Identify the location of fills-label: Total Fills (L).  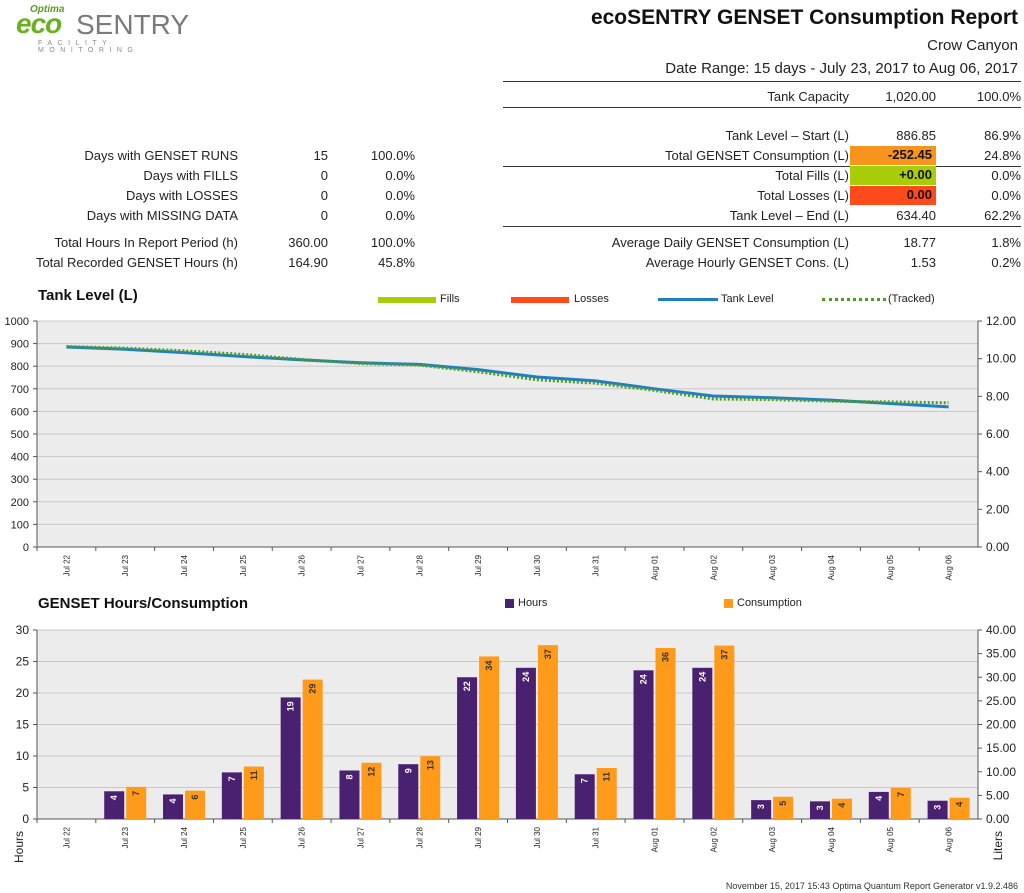
(812, 175).